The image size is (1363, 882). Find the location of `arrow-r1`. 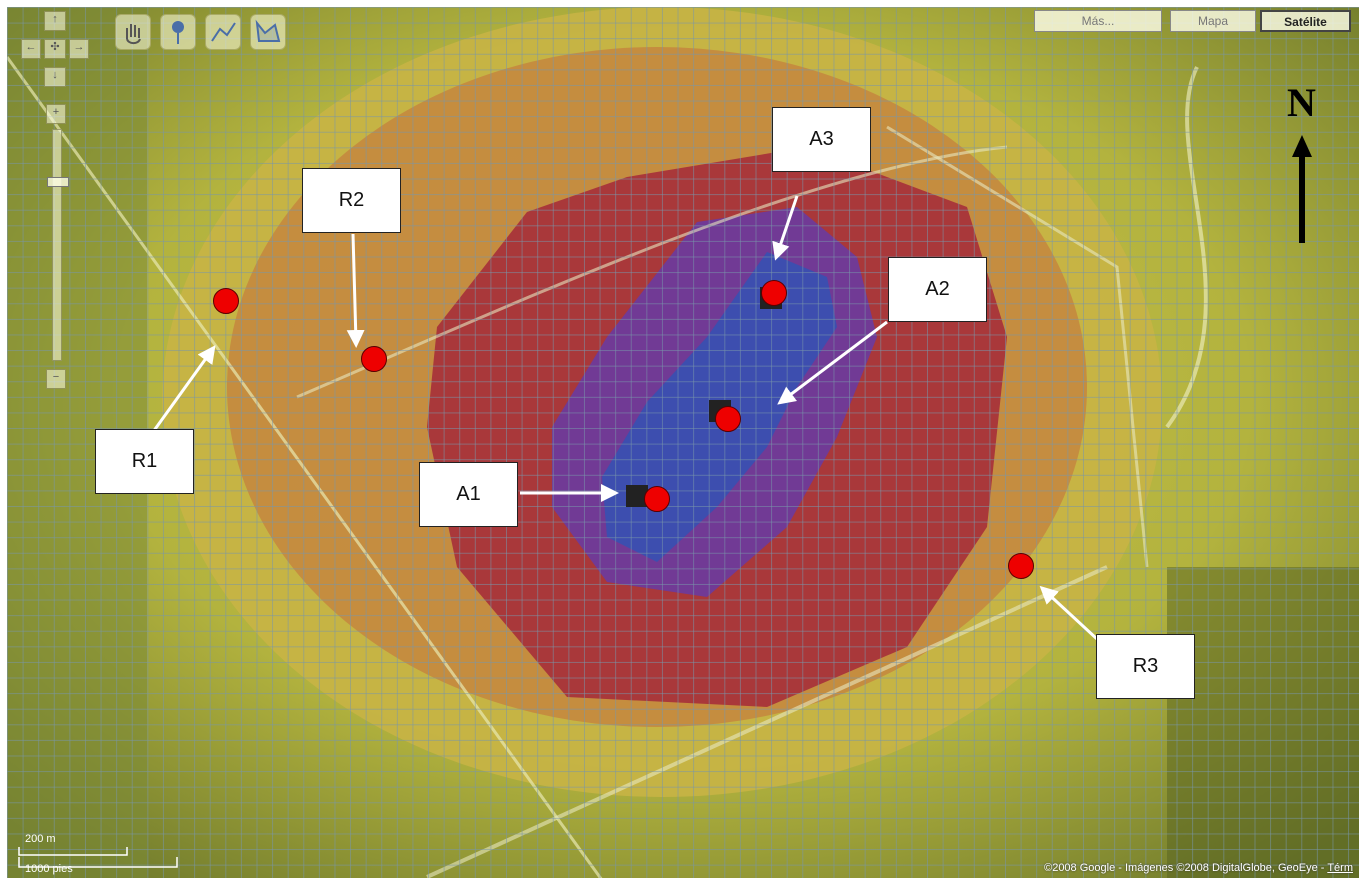

arrow-r1 is located at coordinates (183, 389).